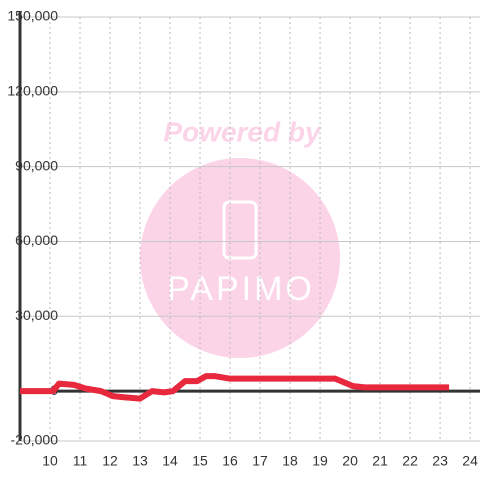 This screenshot has width=480, height=485. Describe the element at coordinates (50, 461) in the screenshot. I see `x-tick-label: 10` at that location.